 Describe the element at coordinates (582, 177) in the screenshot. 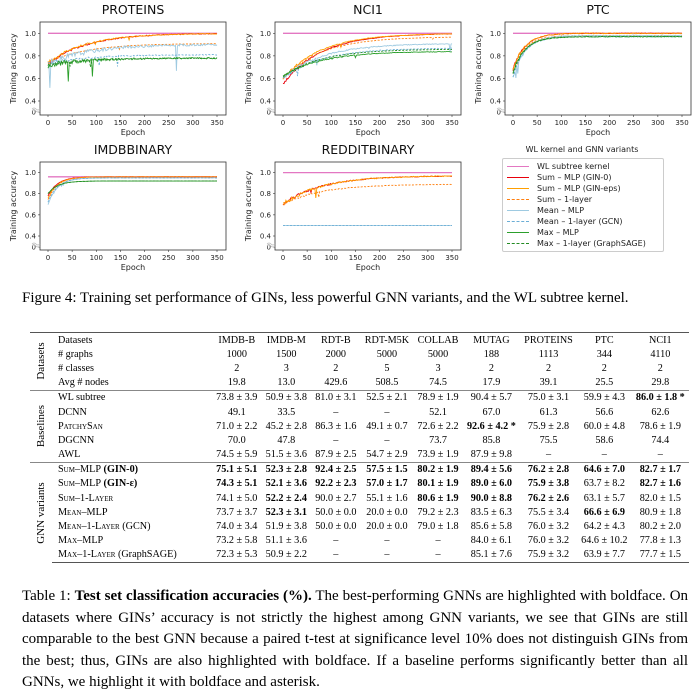

I see `legend-item: Sum – MLP (GIN-0)` at that location.